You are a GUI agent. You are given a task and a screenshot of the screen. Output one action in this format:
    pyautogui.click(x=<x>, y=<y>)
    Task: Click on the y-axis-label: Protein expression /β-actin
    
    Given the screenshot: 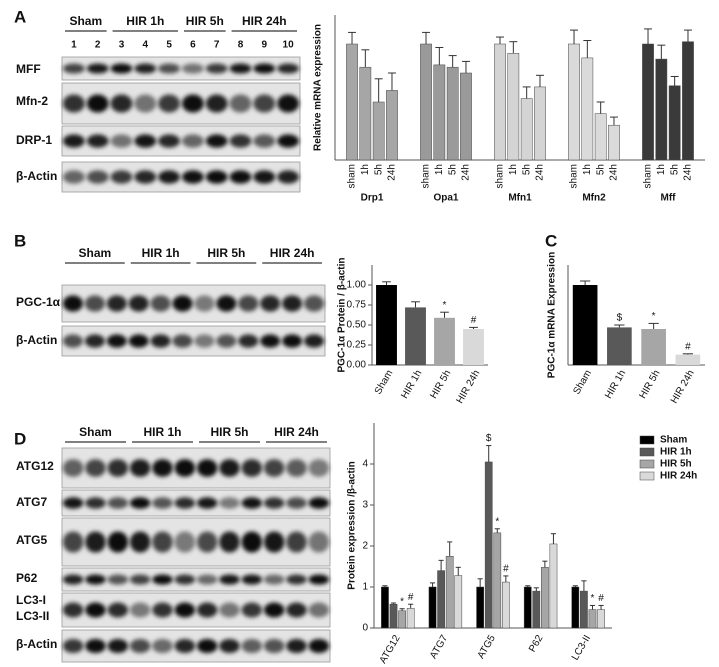 What is the action you would take?
    pyautogui.click(x=352, y=525)
    